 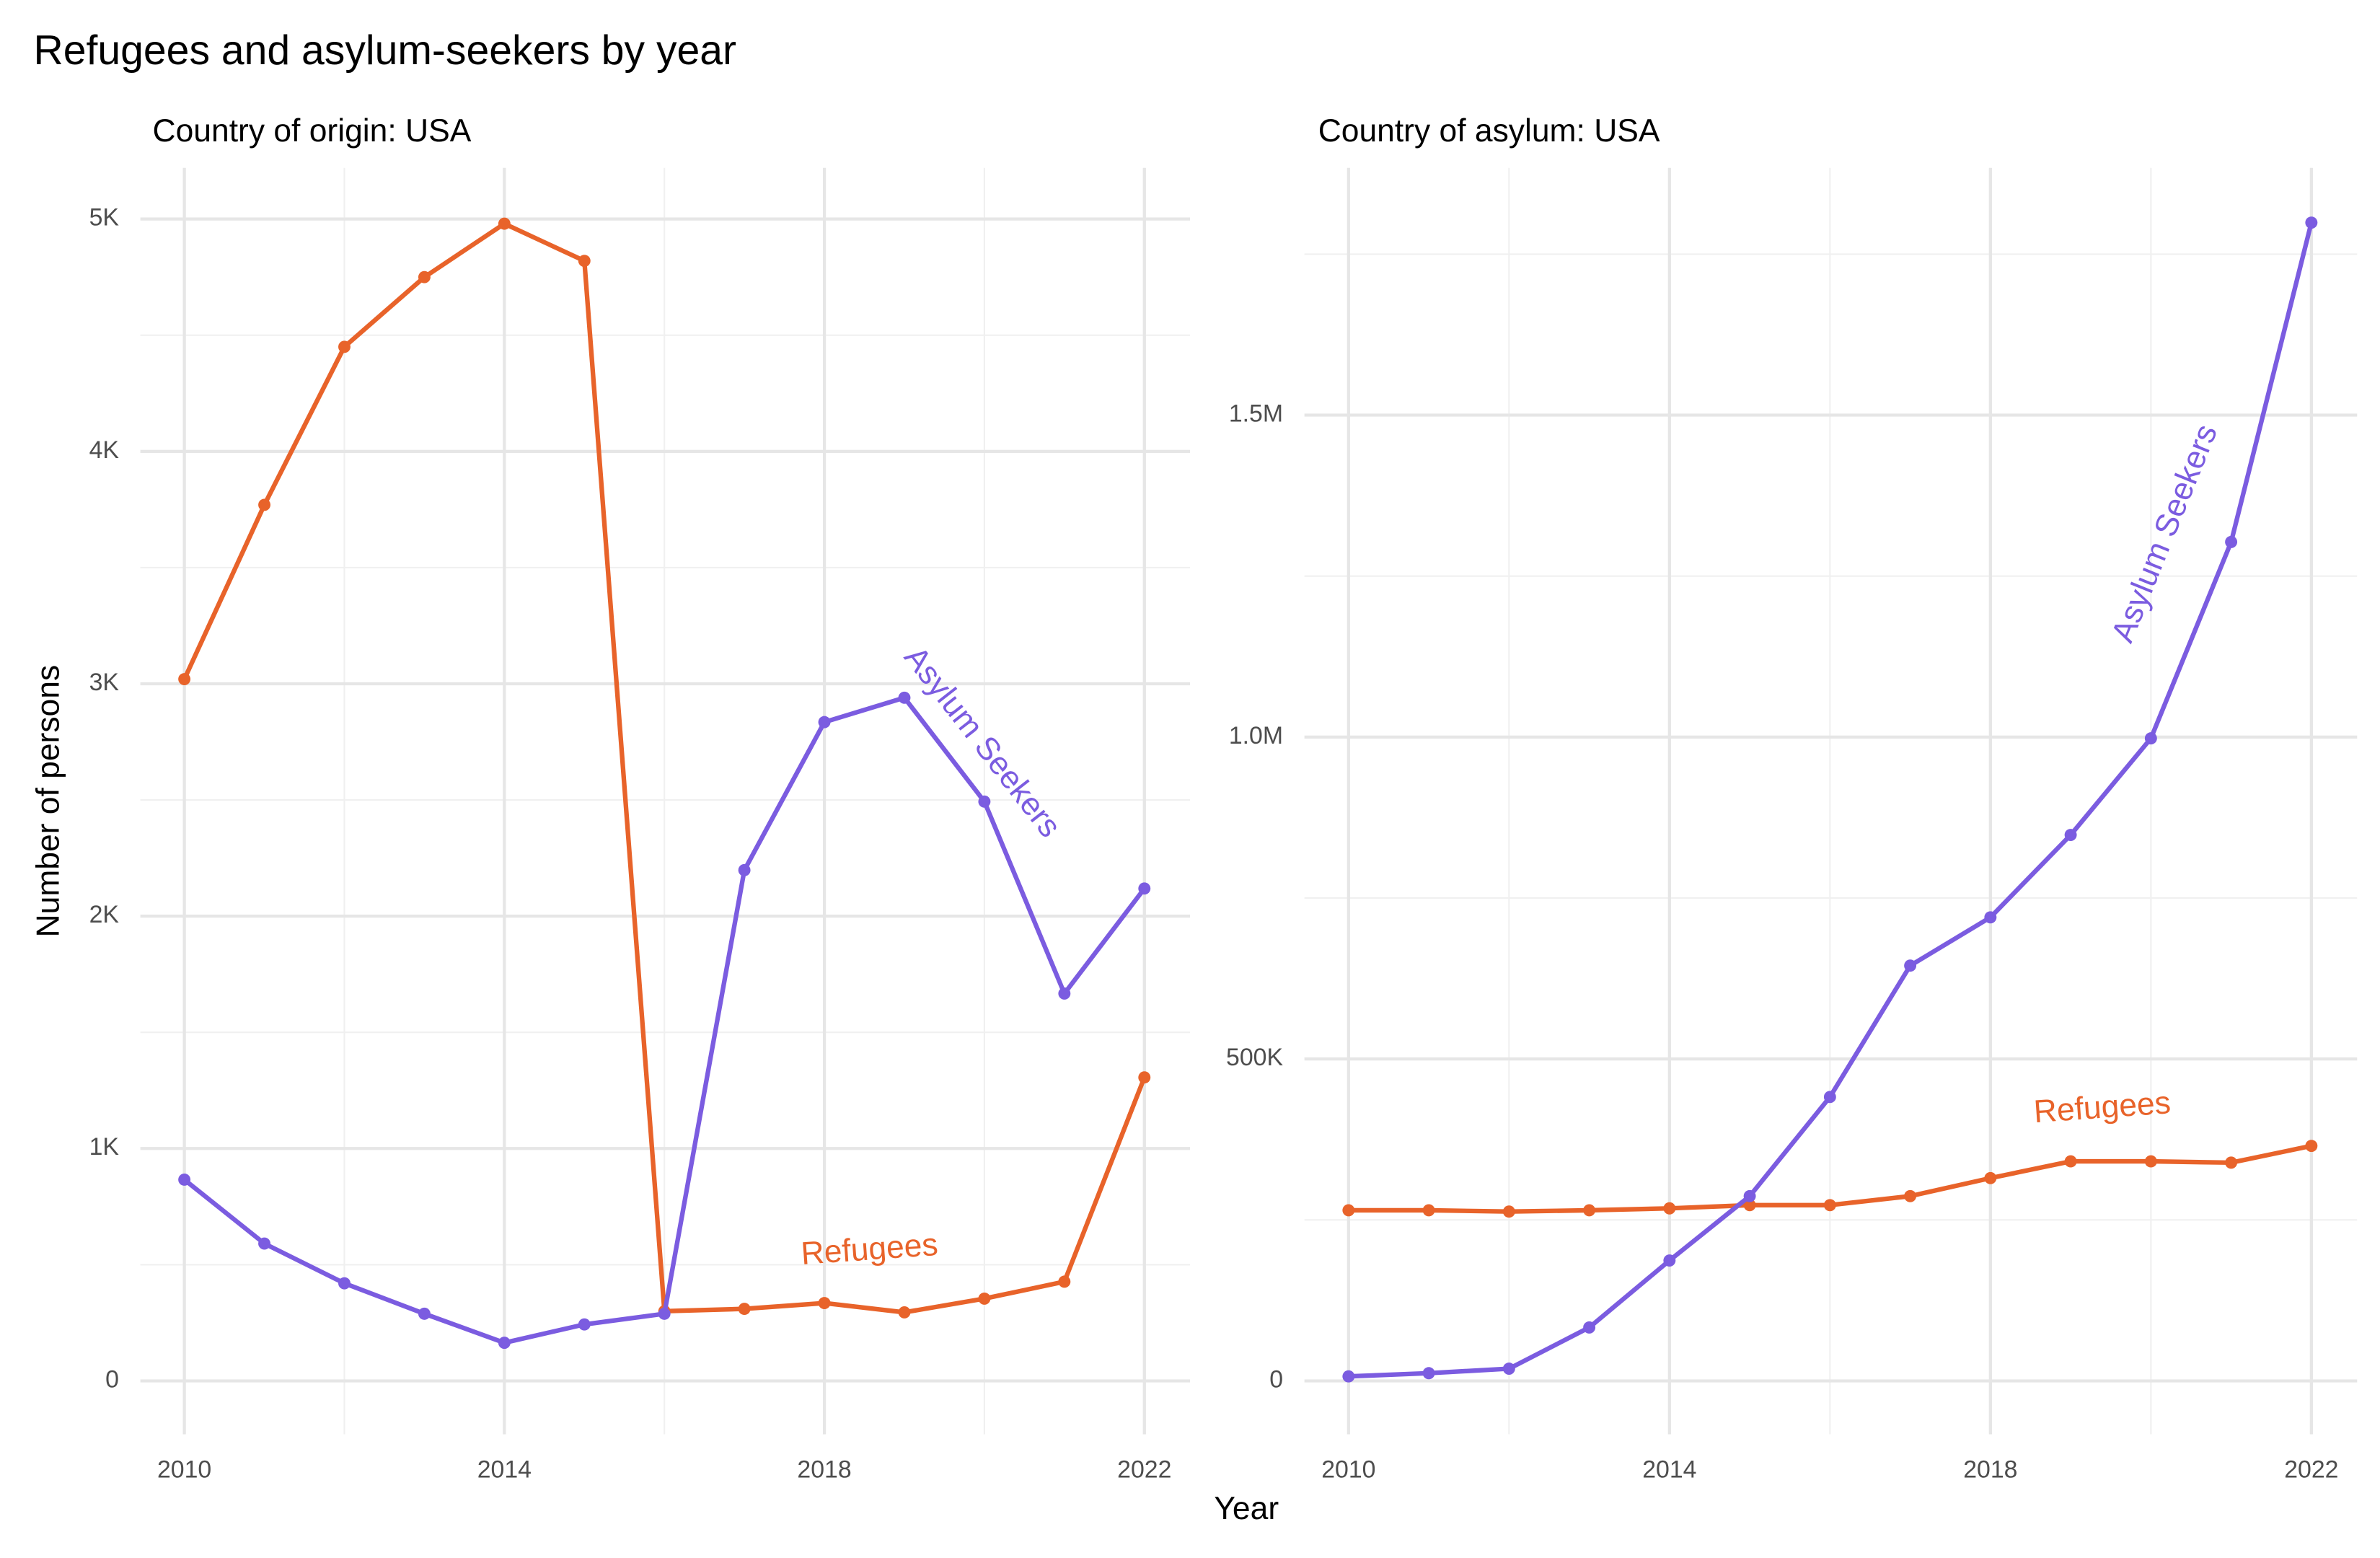 What do you see at coordinates (1256, 735) in the screenshot?
I see `y-tick-label: 1.0M` at bounding box center [1256, 735].